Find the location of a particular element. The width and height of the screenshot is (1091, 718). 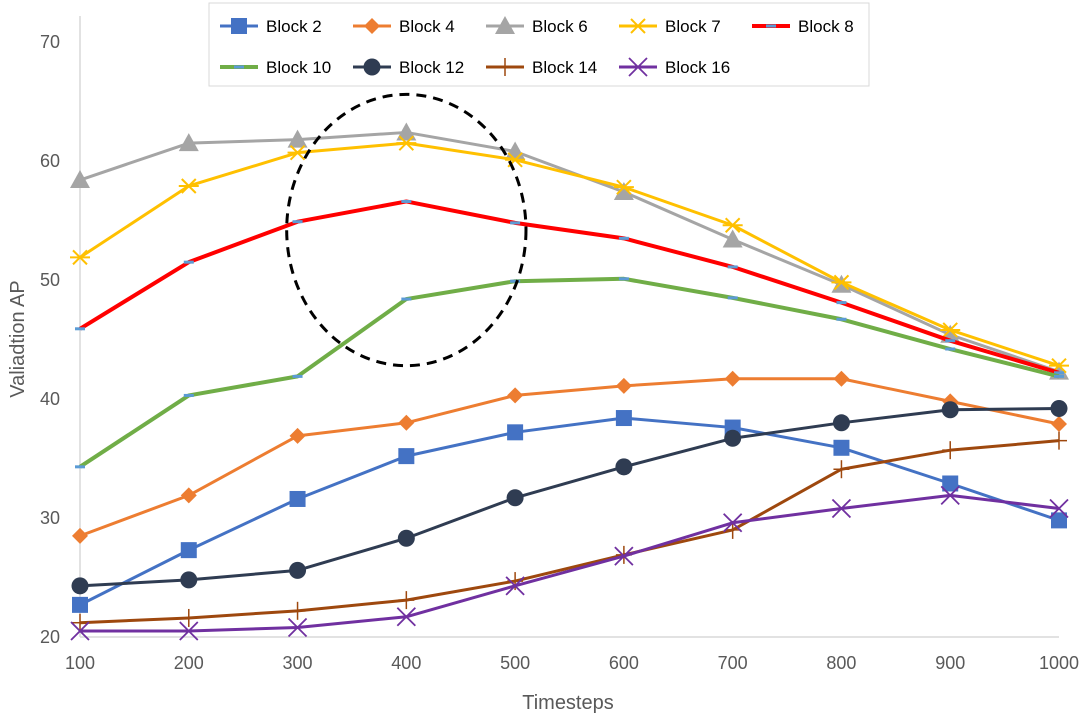

x-tick-label: 900 is located at coordinates (950, 663).